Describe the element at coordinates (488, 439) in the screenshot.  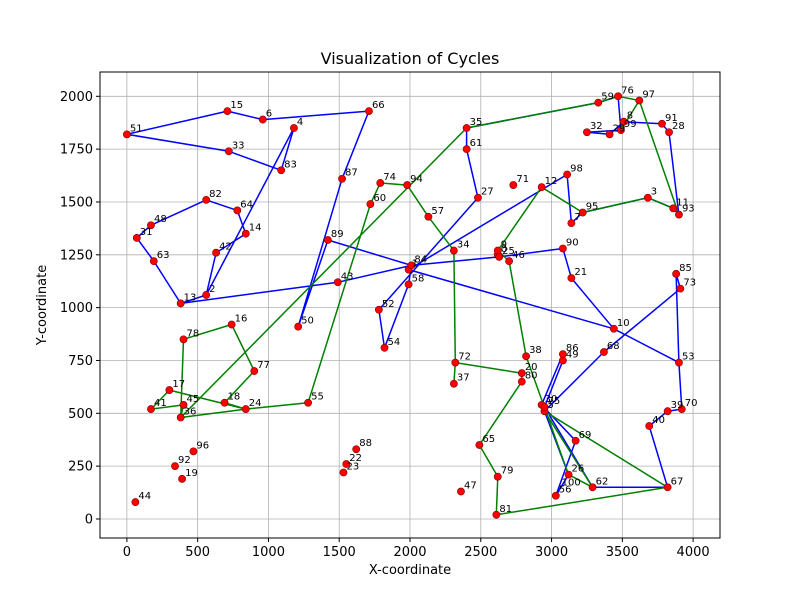
I see `city-label-65: 65` at that location.